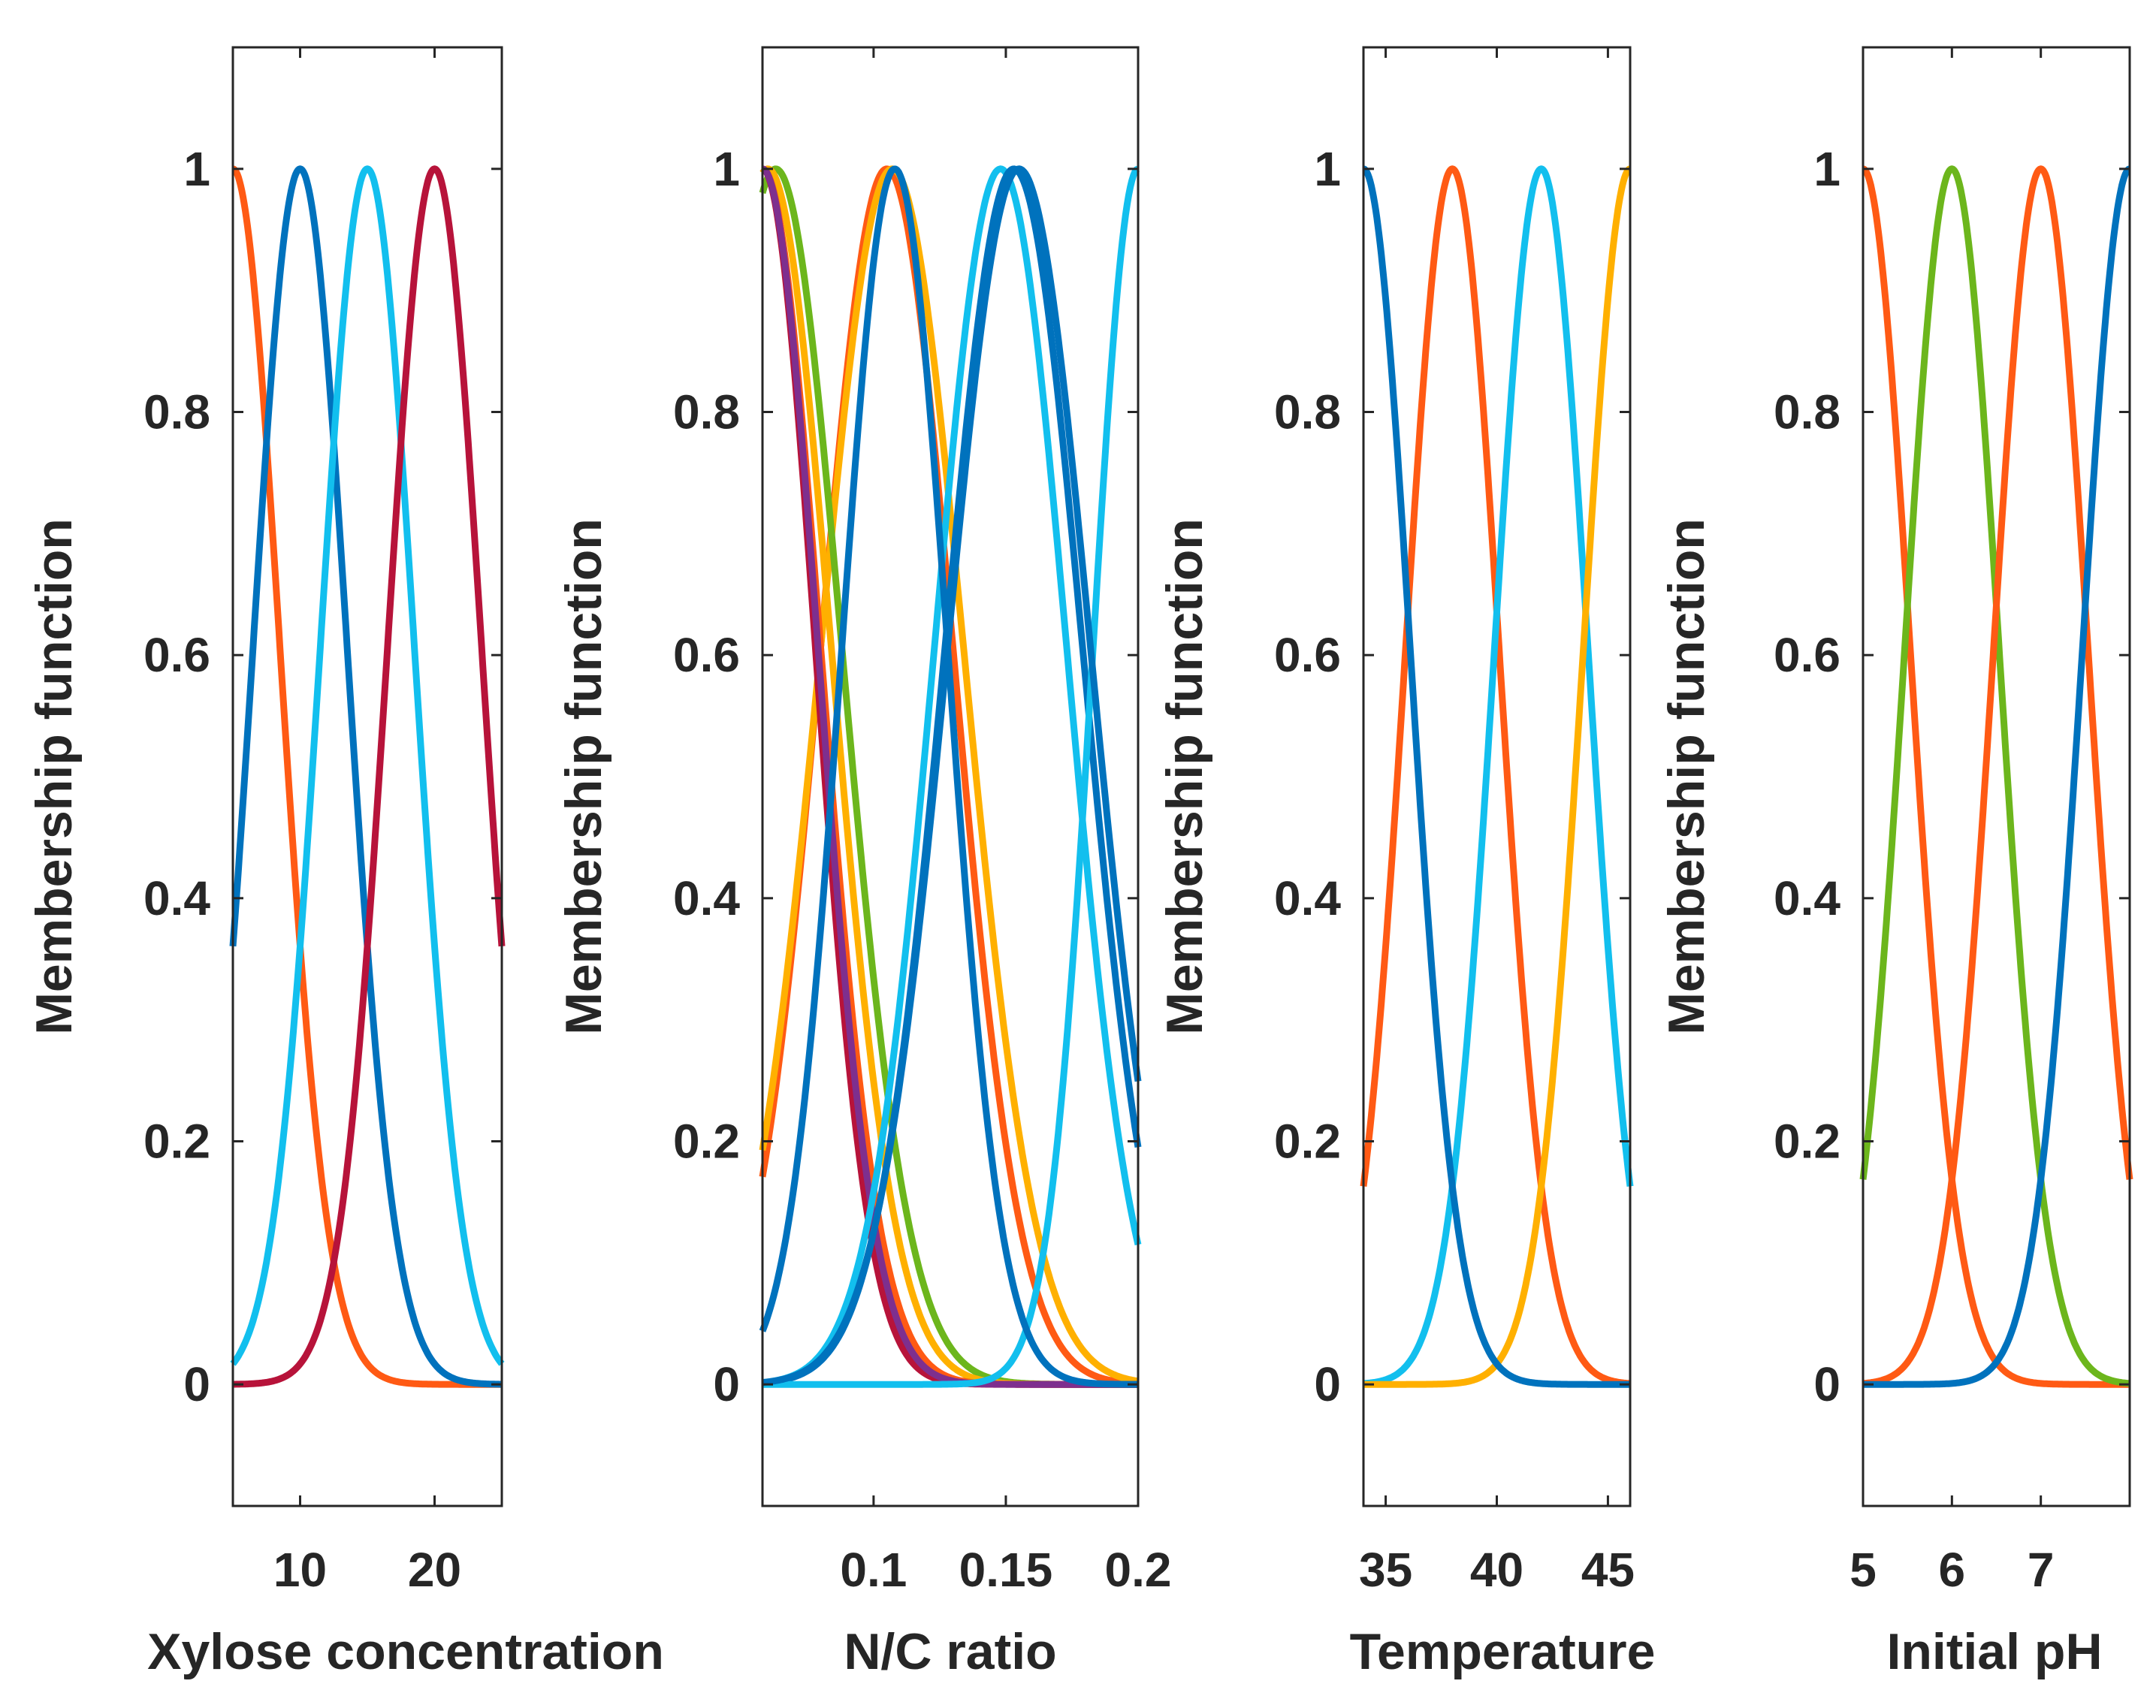  I want to click on chart-2-series-line-mf12, so click(951, 776).